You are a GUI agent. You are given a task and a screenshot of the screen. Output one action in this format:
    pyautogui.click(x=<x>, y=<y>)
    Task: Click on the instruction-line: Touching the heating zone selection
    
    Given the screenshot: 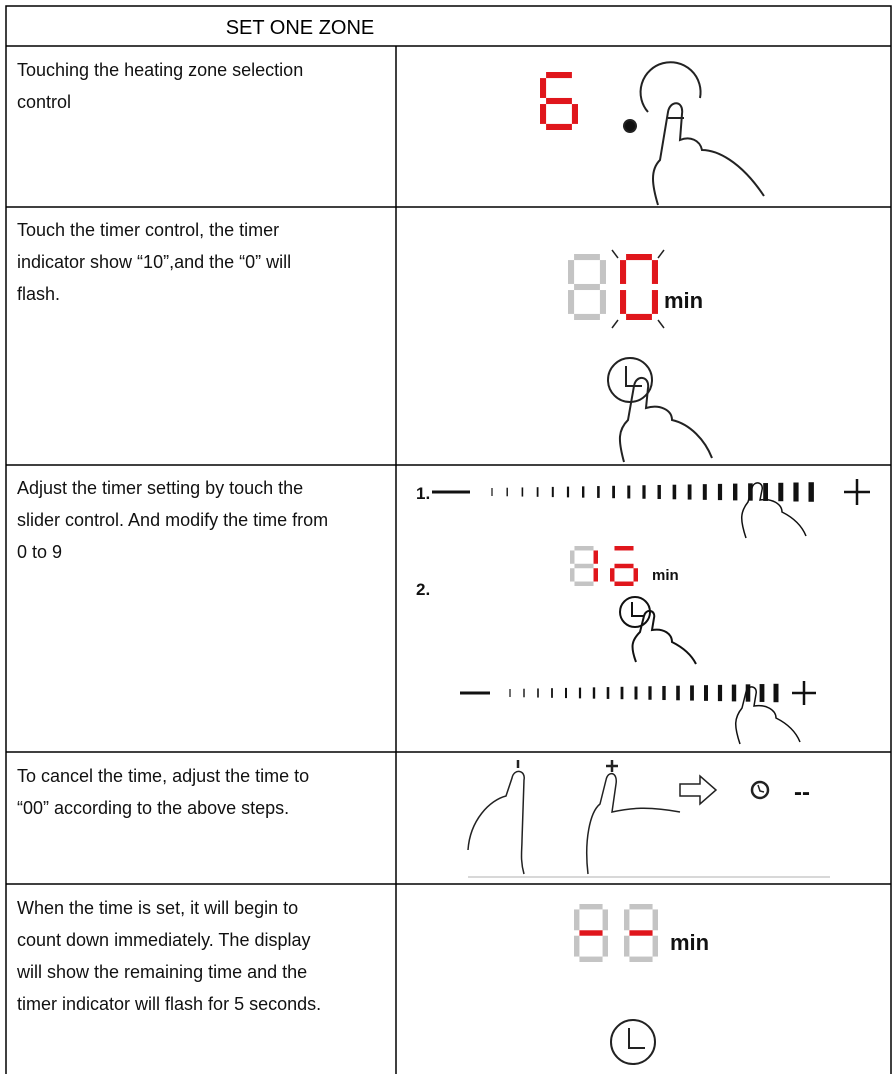 What is the action you would take?
    pyautogui.click(x=160, y=70)
    